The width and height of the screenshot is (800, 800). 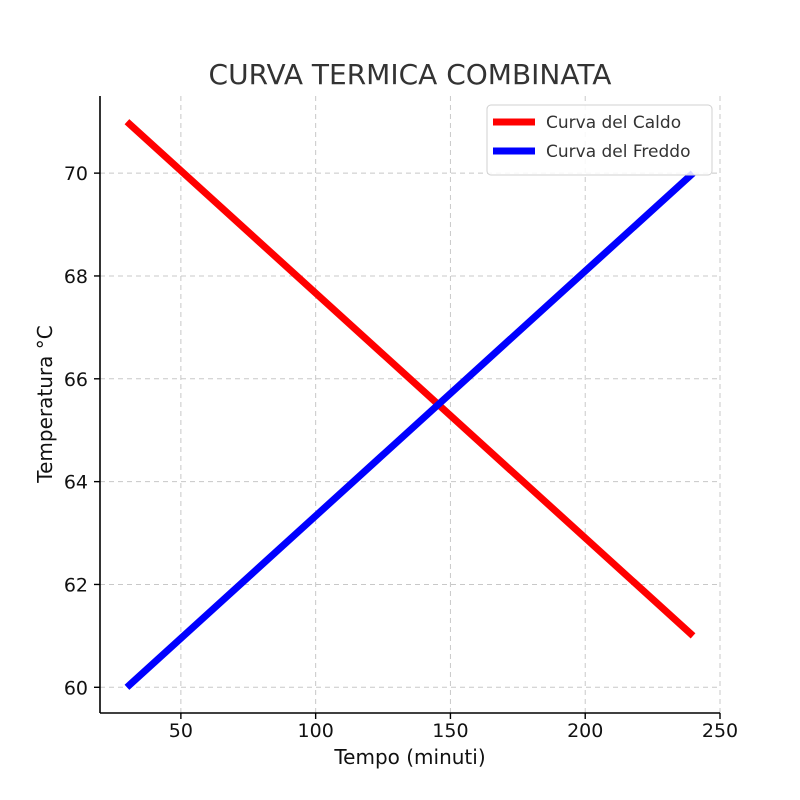 I want to click on y-tick-label: 62, so click(x=76, y=585).